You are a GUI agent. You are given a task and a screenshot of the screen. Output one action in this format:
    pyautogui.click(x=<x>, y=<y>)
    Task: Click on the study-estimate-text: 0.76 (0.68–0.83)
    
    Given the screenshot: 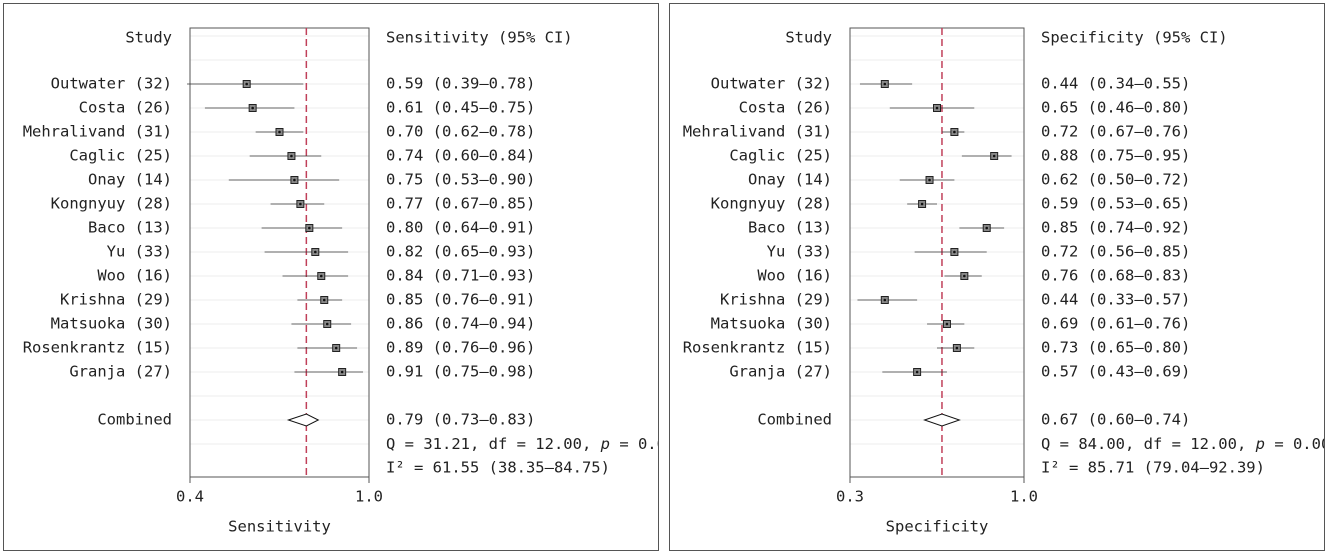 What is the action you would take?
    pyautogui.click(x=1115, y=276)
    